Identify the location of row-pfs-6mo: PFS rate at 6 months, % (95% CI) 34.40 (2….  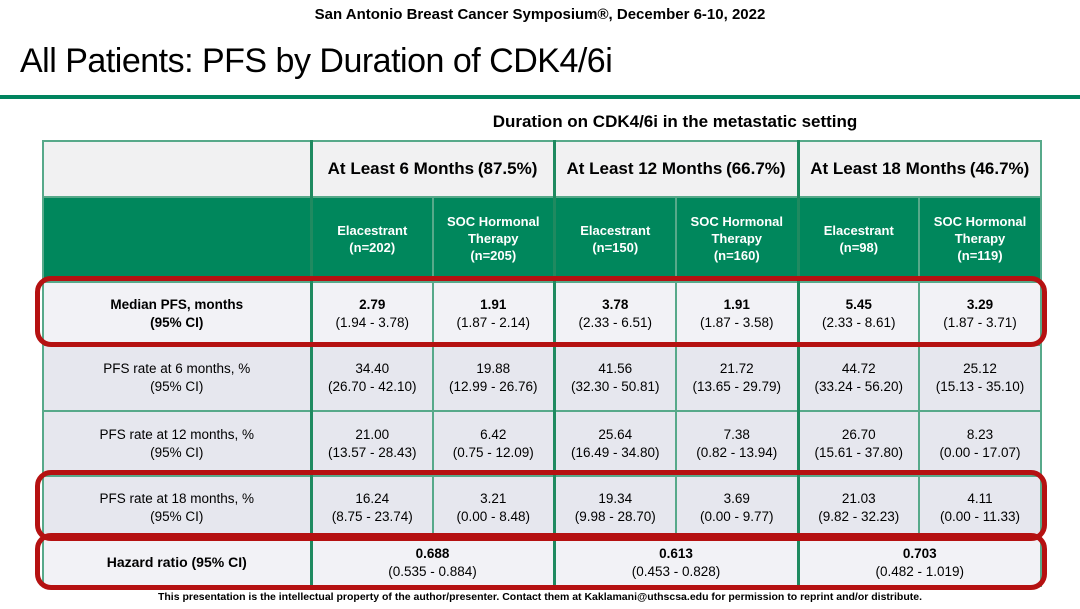
(542, 378).